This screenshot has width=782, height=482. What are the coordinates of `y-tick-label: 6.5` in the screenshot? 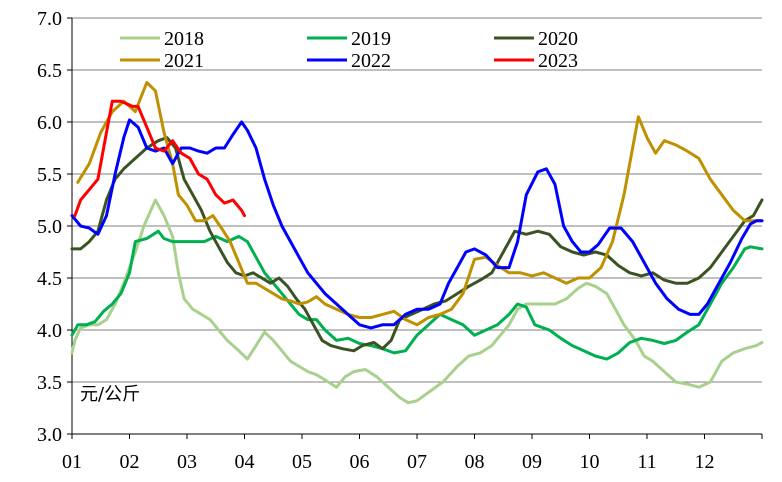 It's located at (49, 71).